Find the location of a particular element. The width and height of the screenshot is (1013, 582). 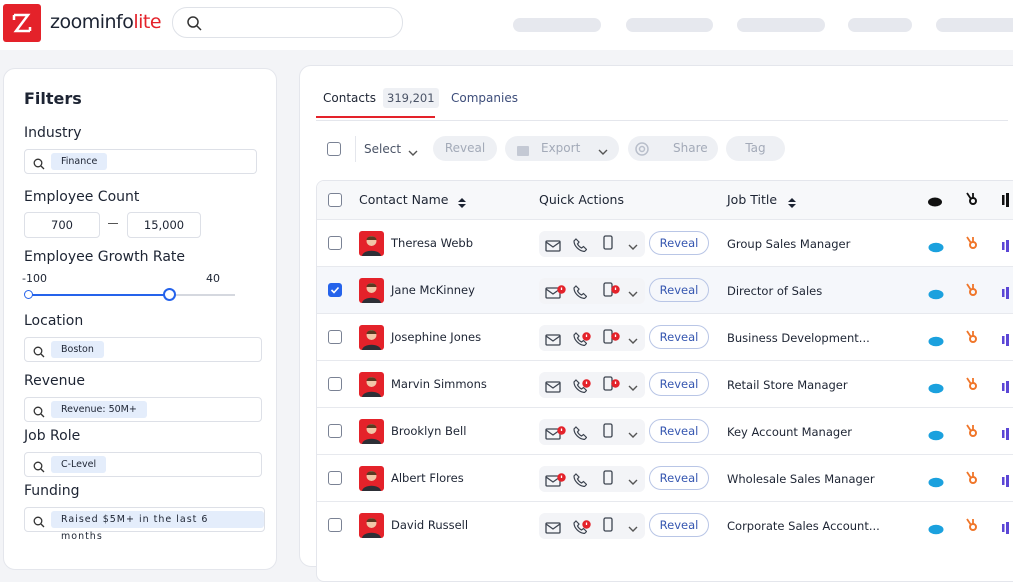

filter-chip: Revenue: 50M+ is located at coordinates (99, 409).